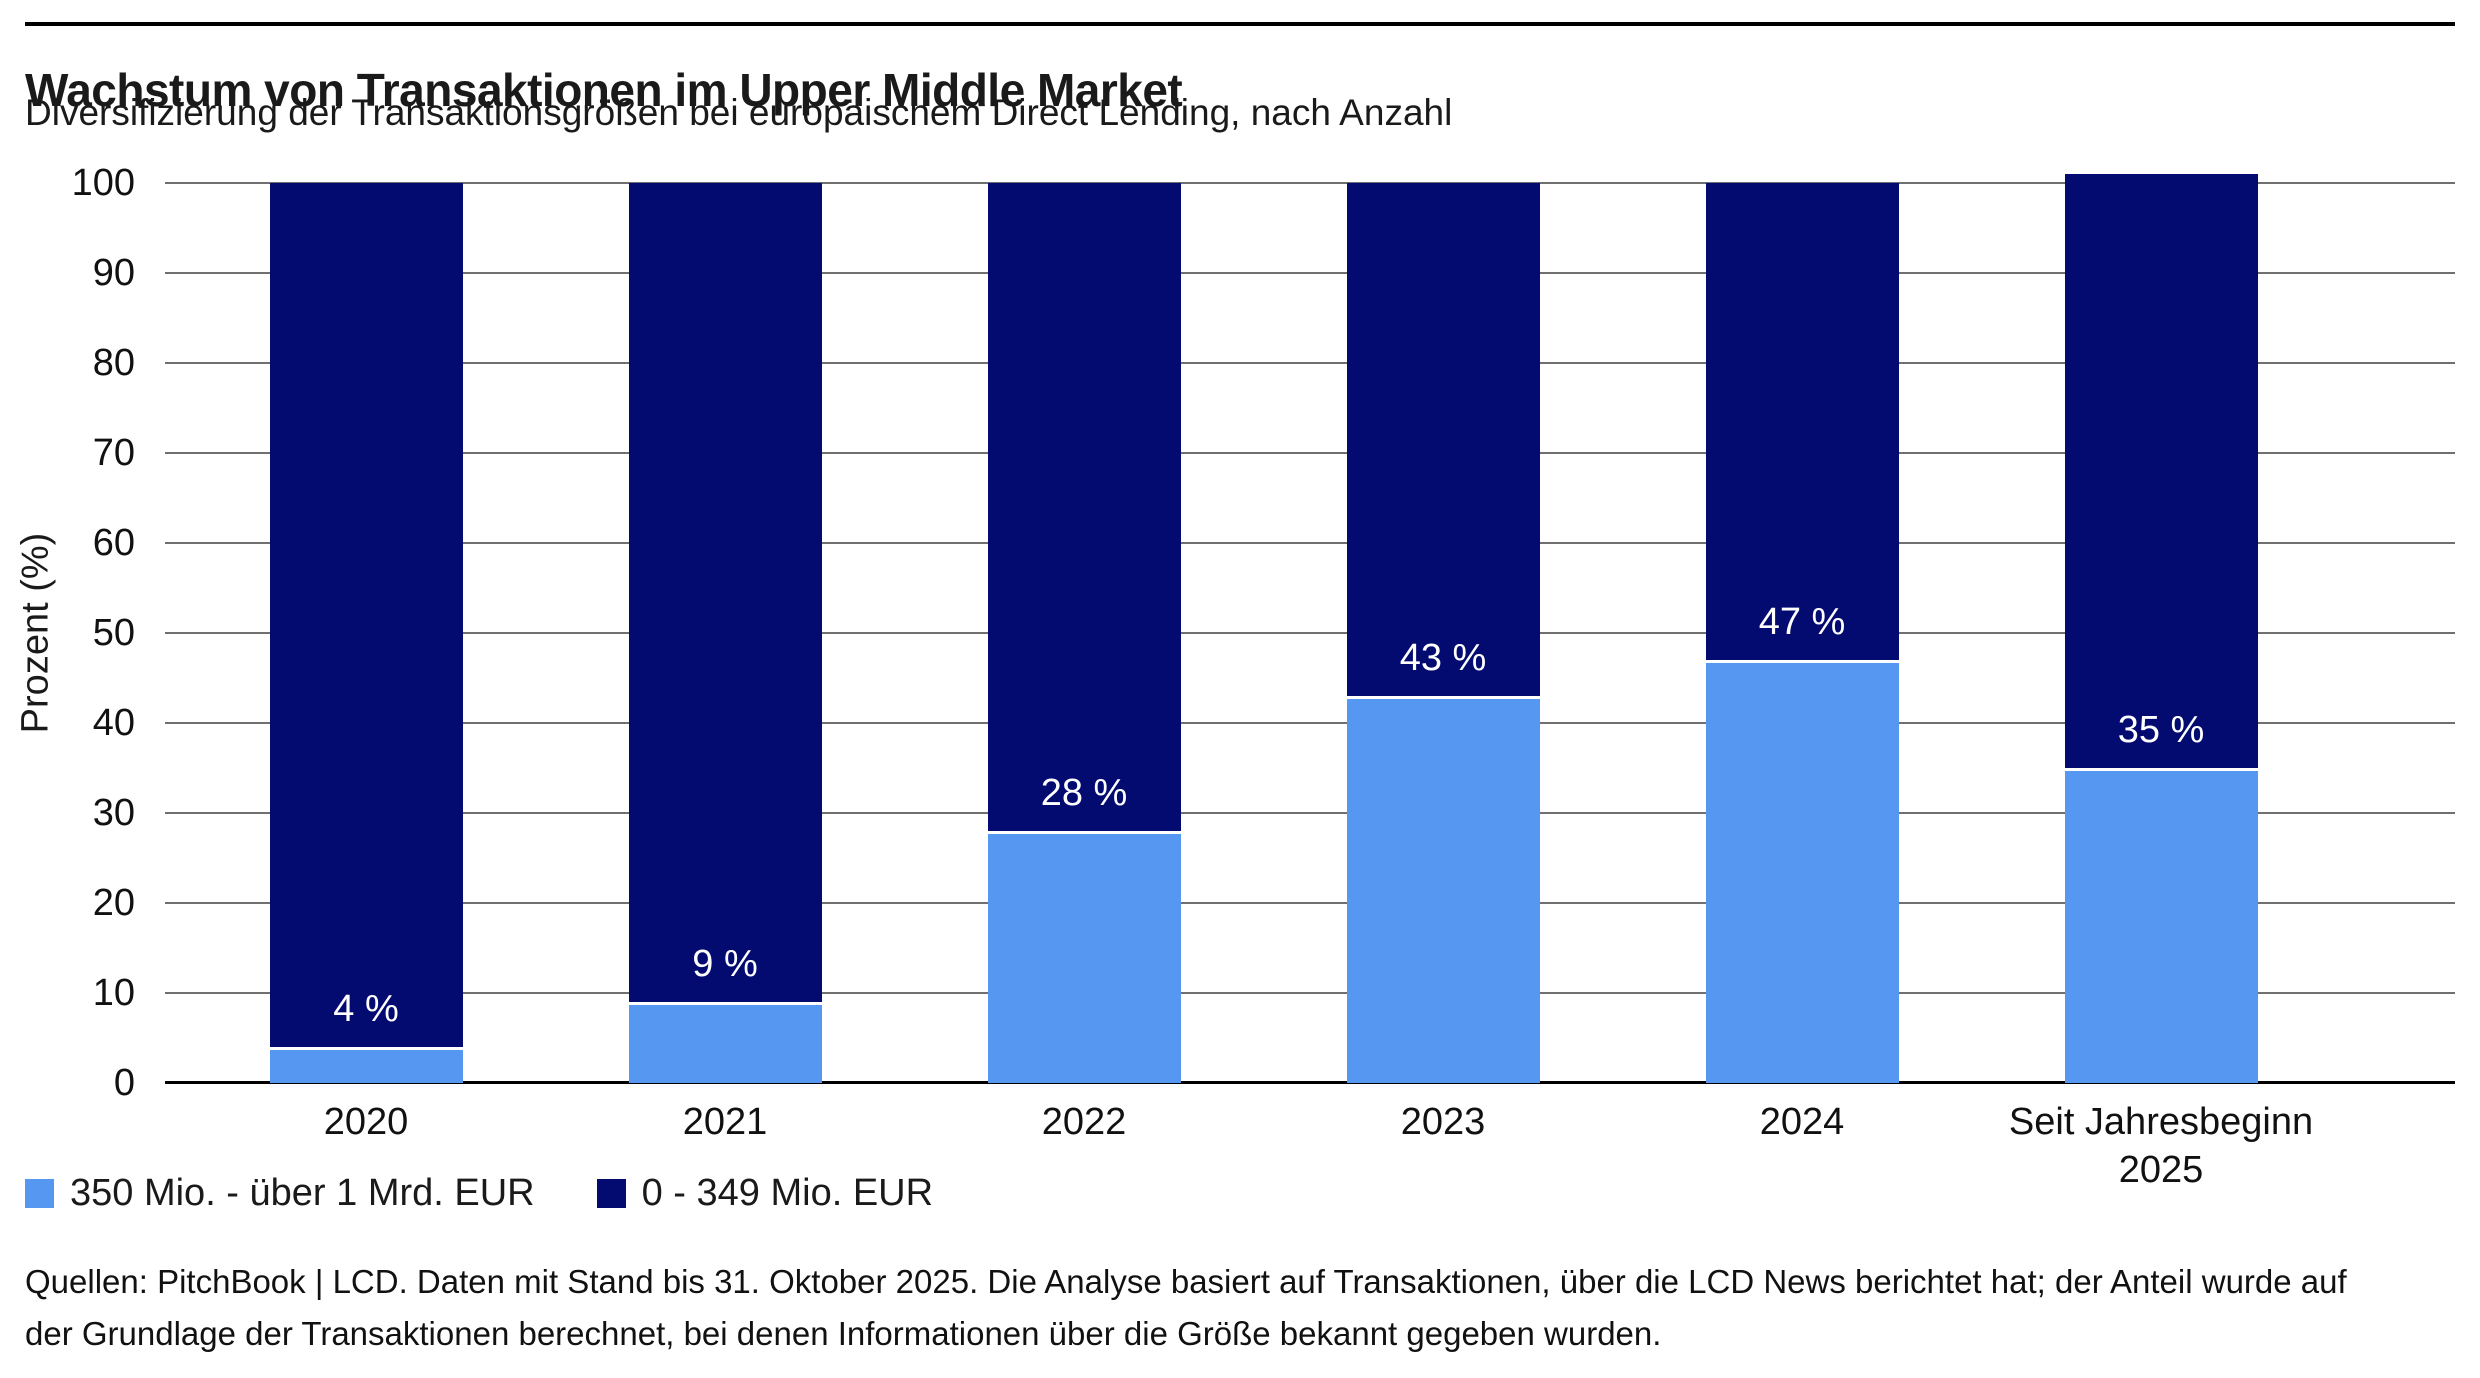 This screenshot has height=1378, width=2480. Describe the element at coordinates (1084, 1122) in the screenshot. I see `x-axis-label: 2022` at that location.